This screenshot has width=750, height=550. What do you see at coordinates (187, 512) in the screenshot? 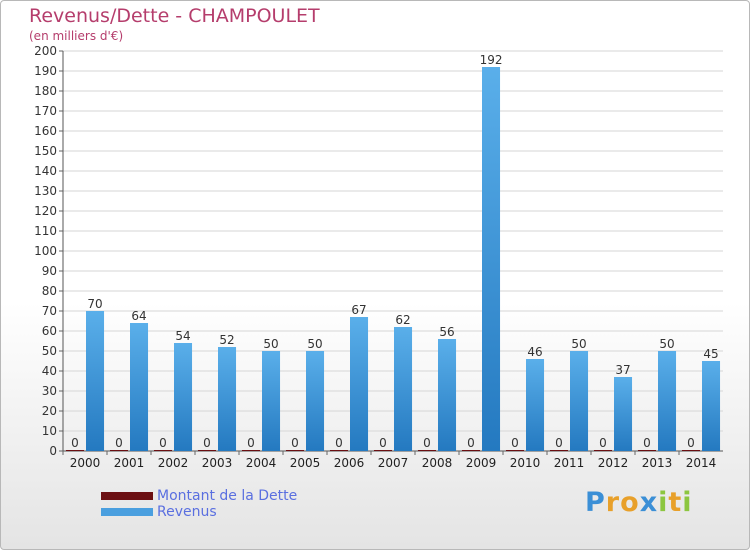
I see `legend-label-revenus: Revenus` at bounding box center [187, 512].